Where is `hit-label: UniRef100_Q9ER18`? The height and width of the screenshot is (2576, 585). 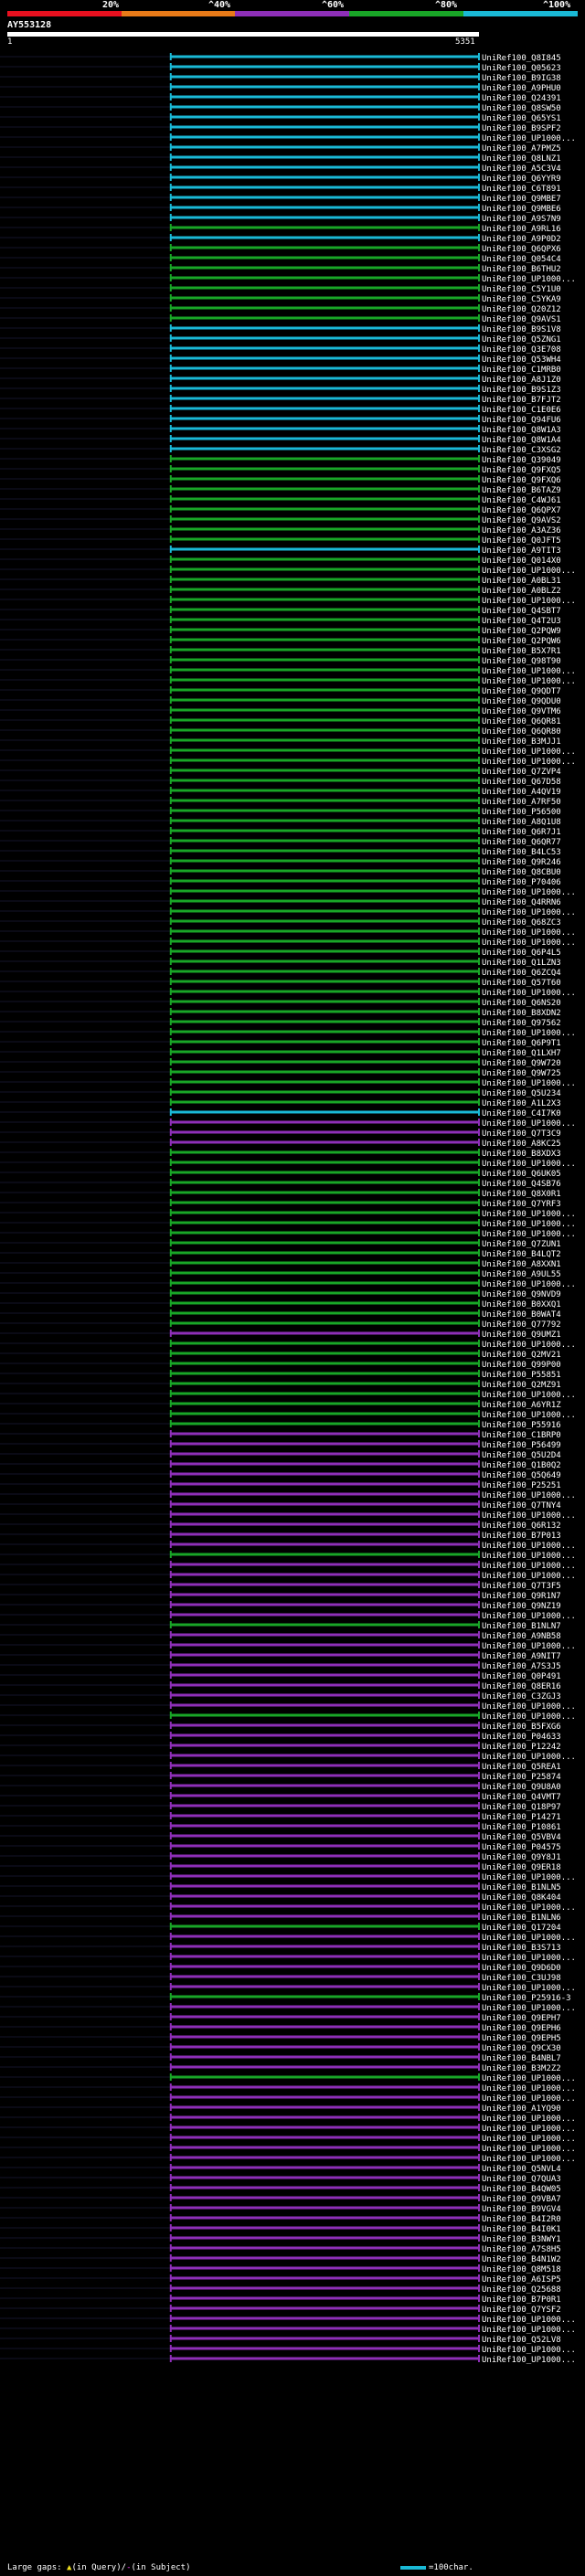
hit-label: UniRef100_Q9ER18 is located at coordinates (521, 1867).